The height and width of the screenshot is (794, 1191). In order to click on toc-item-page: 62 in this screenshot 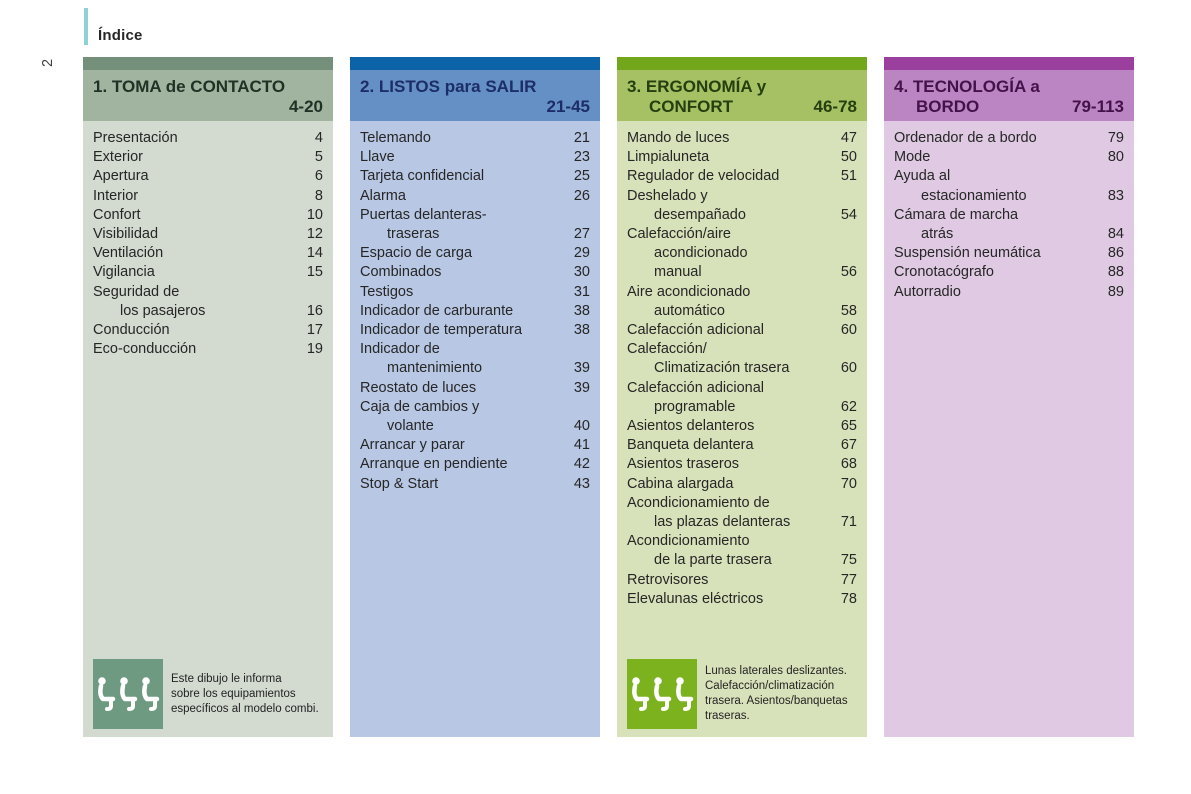, I will do `click(848, 406)`.